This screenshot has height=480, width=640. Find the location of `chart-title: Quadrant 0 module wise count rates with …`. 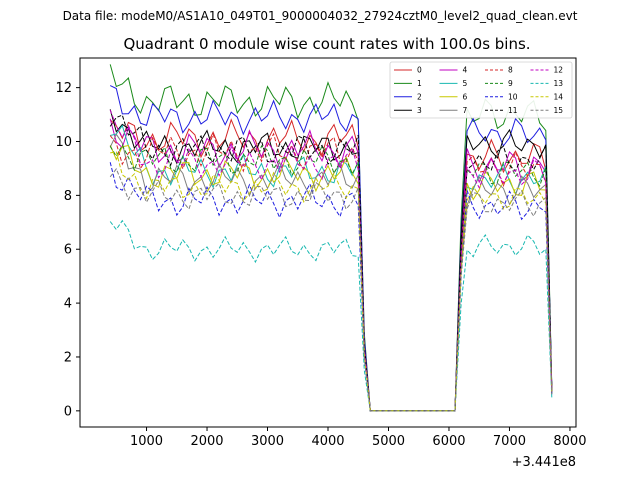

chart-title: Quadrant 0 module wise count rates with … is located at coordinates (326, 44).